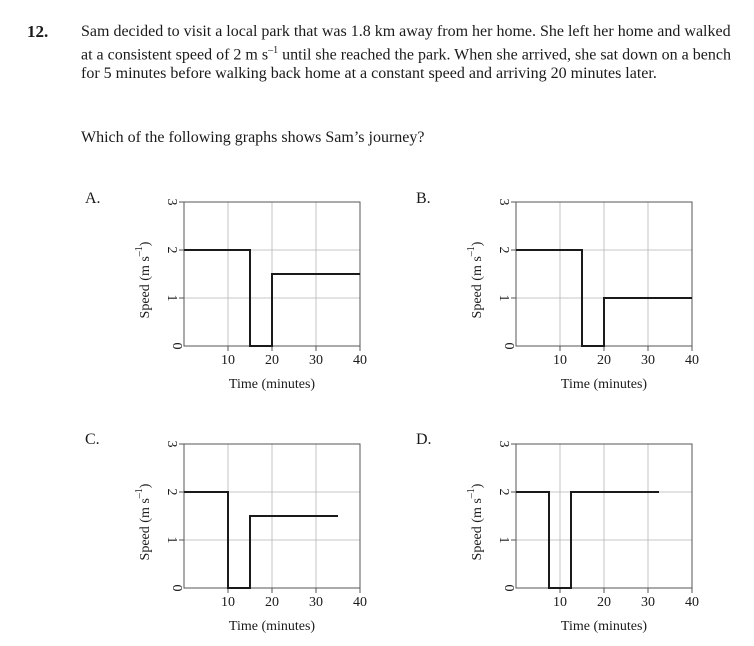 This screenshot has height=646, width=754. What do you see at coordinates (423, 198) in the screenshot?
I see `option-b-label: B.` at bounding box center [423, 198].